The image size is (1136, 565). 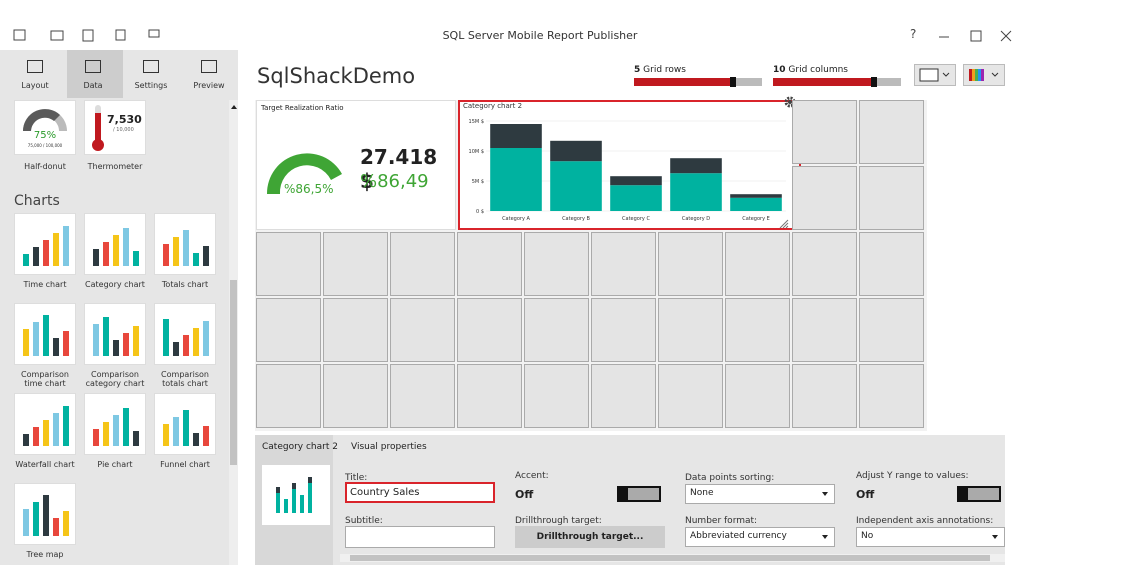 What do you see at coordinates (37, 201) in the screenshot?
I see `section-heading: Charts` at bounding box center [37, 201].